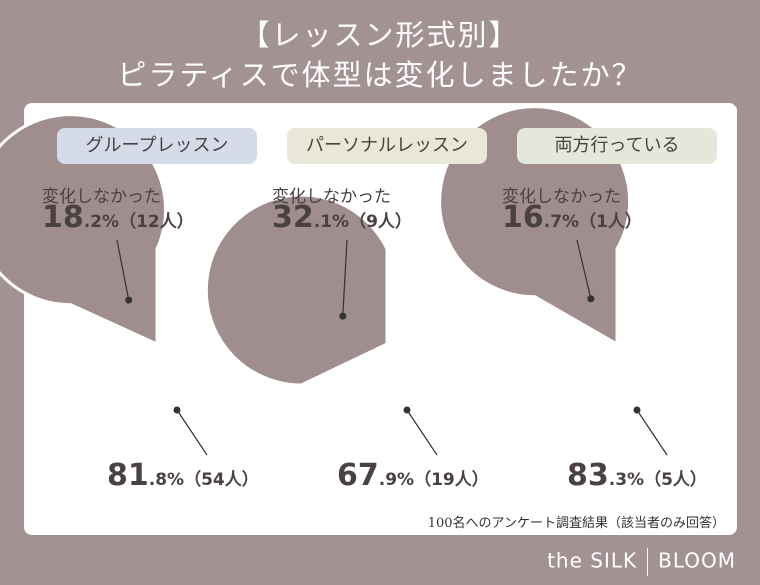  What do you see at coordinates (572, 217) in the screenshot?
I see `unchanged-value: 16.7%（1人）` at bounding box center [572, 217].